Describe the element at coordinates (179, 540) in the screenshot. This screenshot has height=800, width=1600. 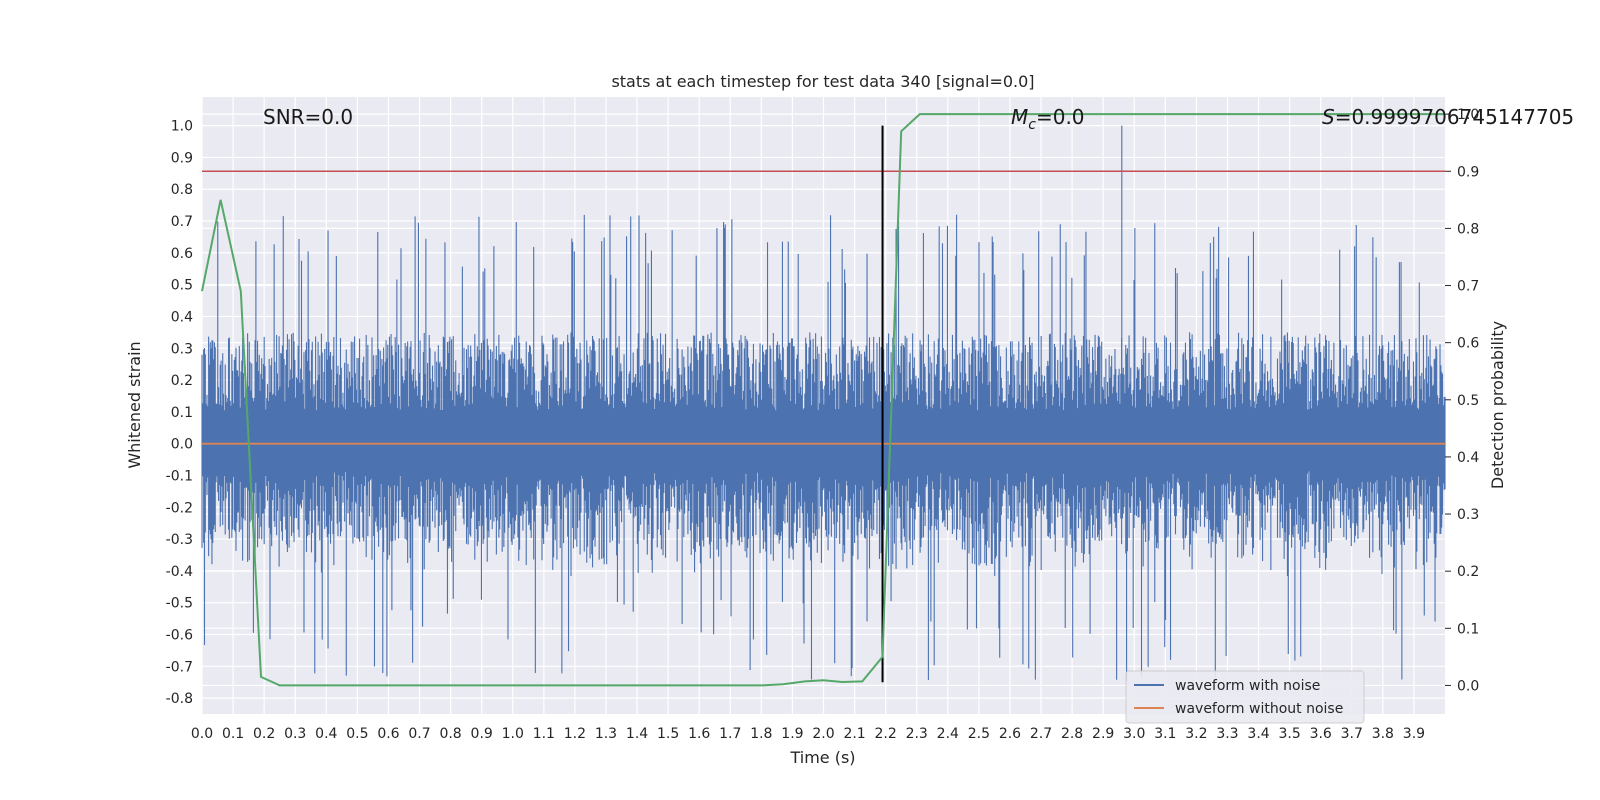
I see `y-tick-label: -0.3` at that location.